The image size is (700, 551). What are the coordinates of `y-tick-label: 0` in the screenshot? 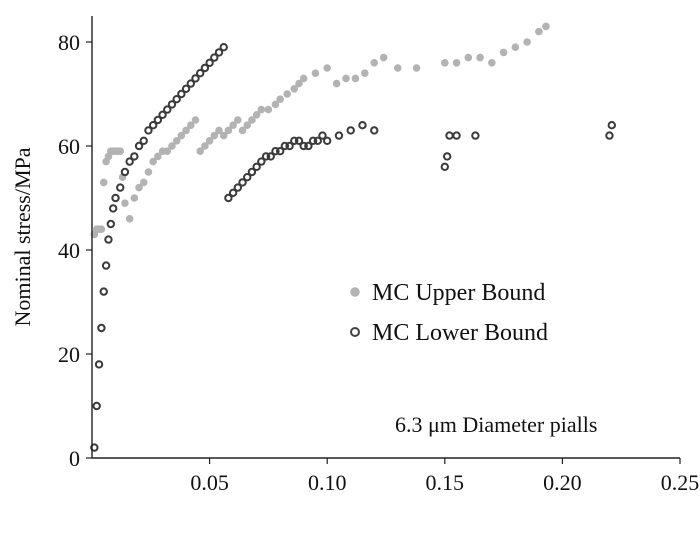 It's located at (74, 458).